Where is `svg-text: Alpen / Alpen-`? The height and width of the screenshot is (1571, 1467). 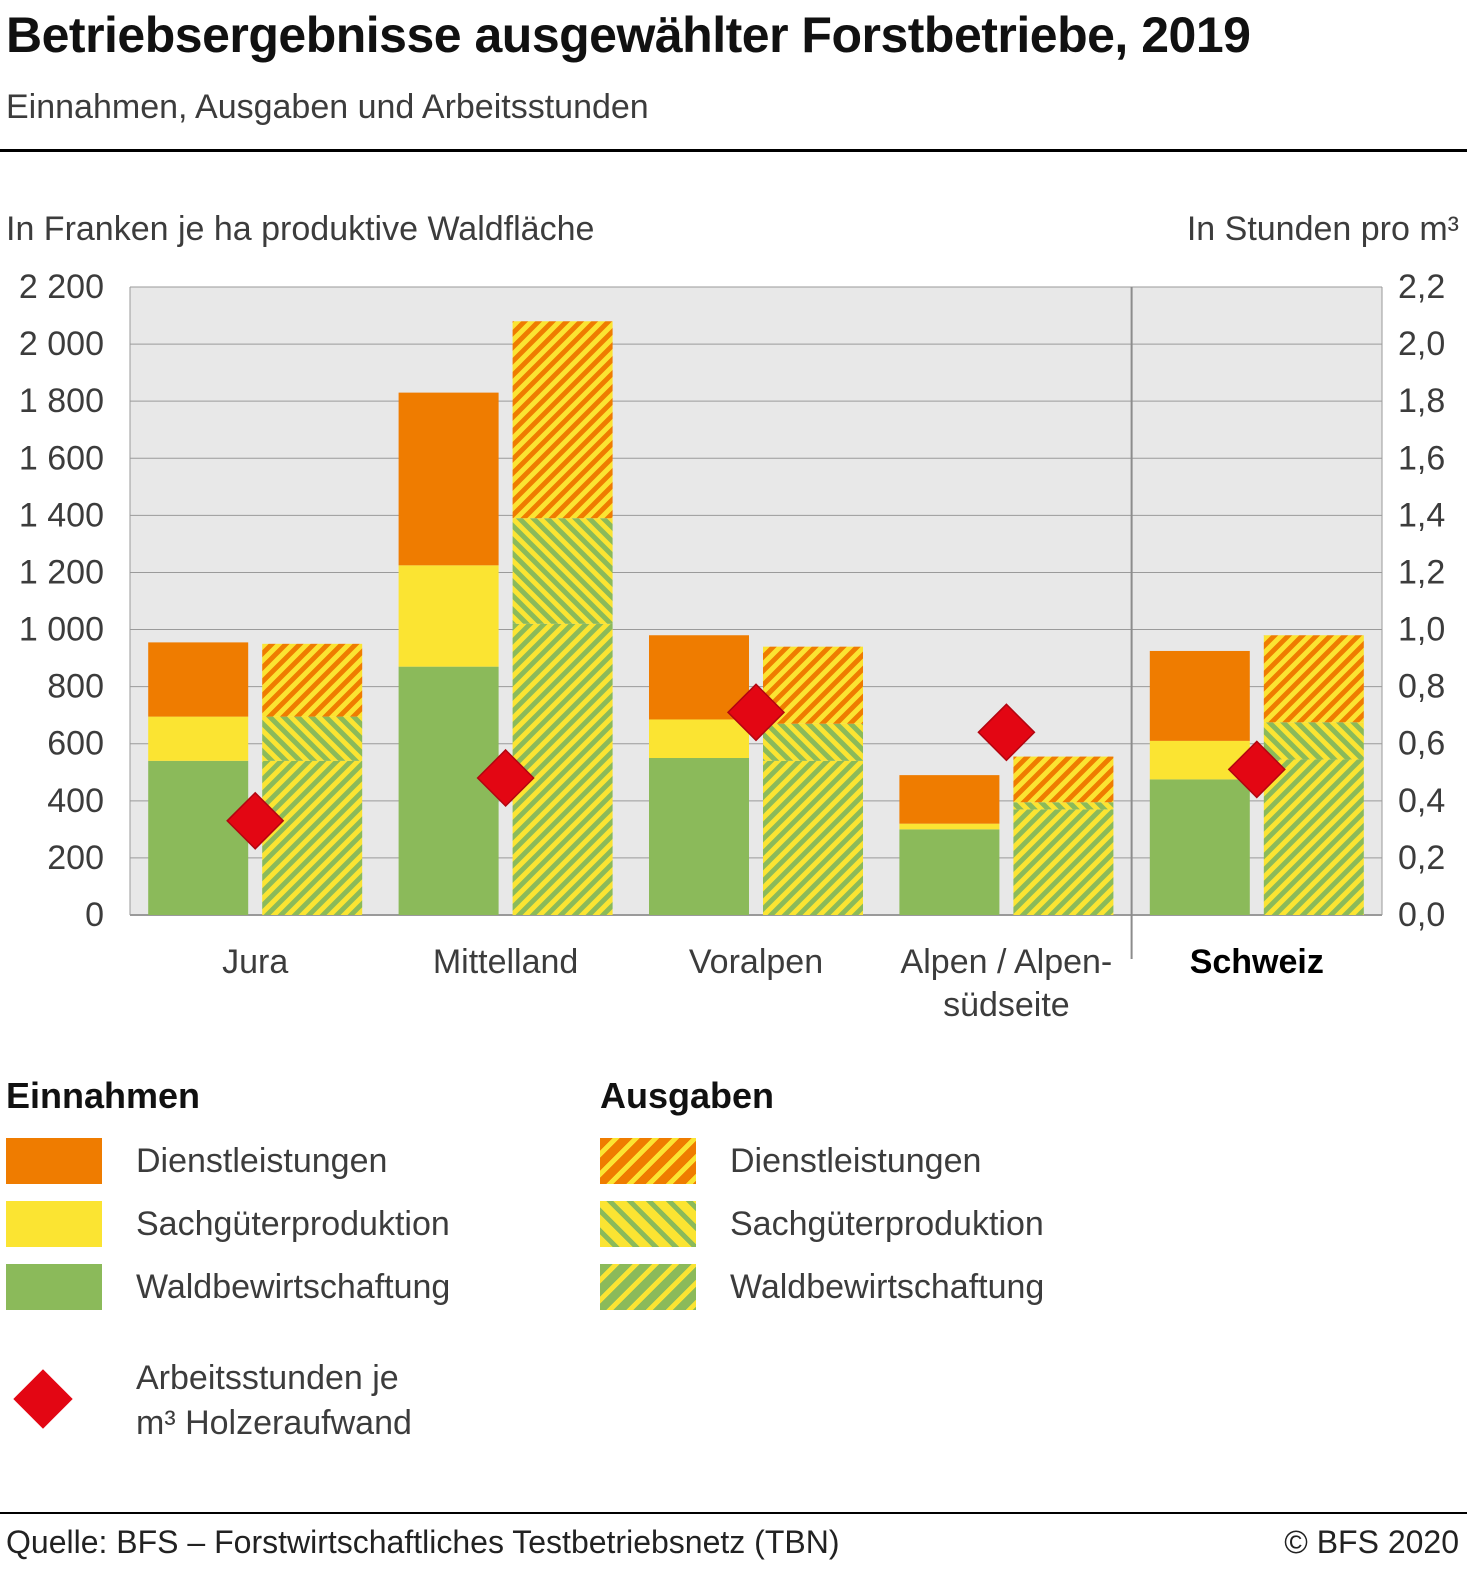 svg-text: Alpen / Alpen- is located at coordinates (1007, 962).